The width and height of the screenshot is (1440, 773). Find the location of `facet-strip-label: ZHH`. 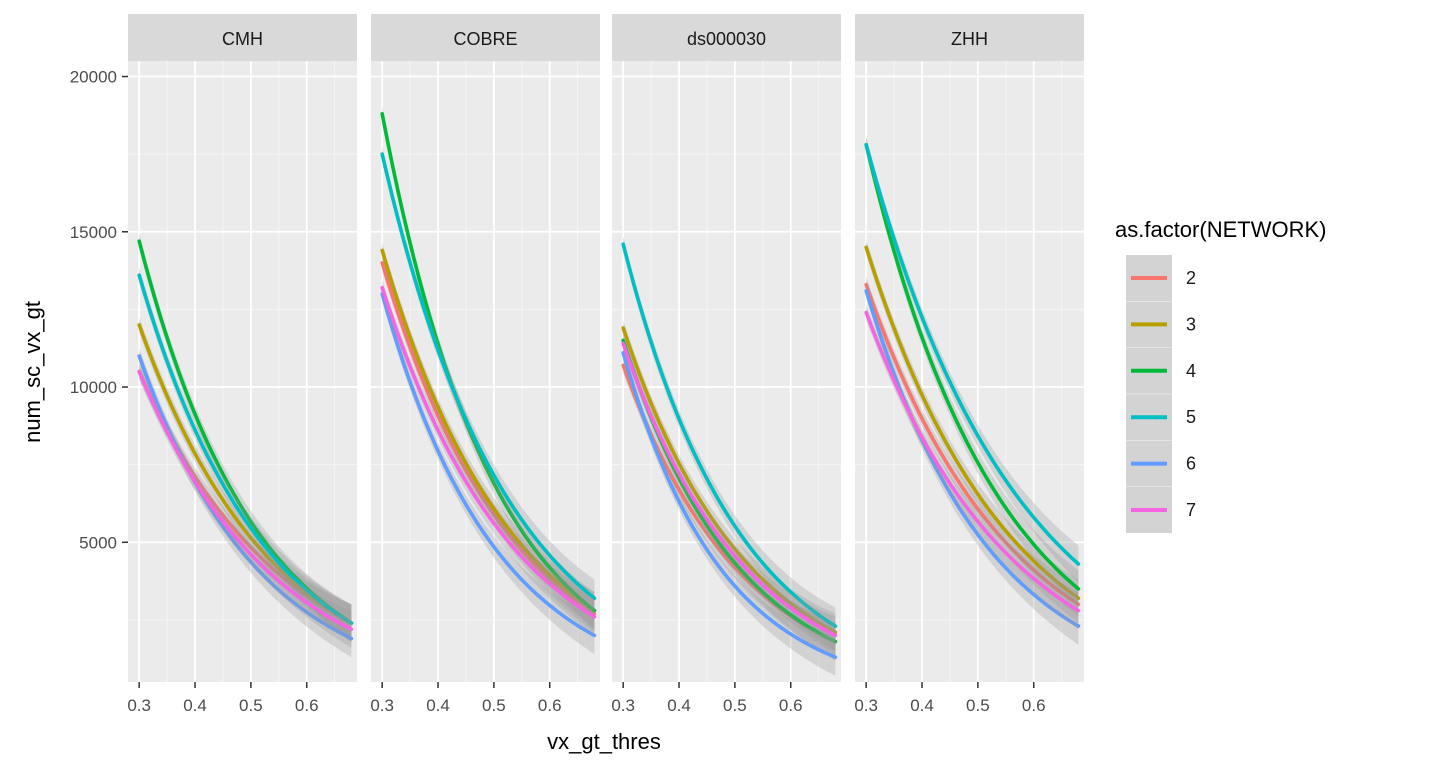

facet-strip-label: ZHH is located at coordinates (969, 39).